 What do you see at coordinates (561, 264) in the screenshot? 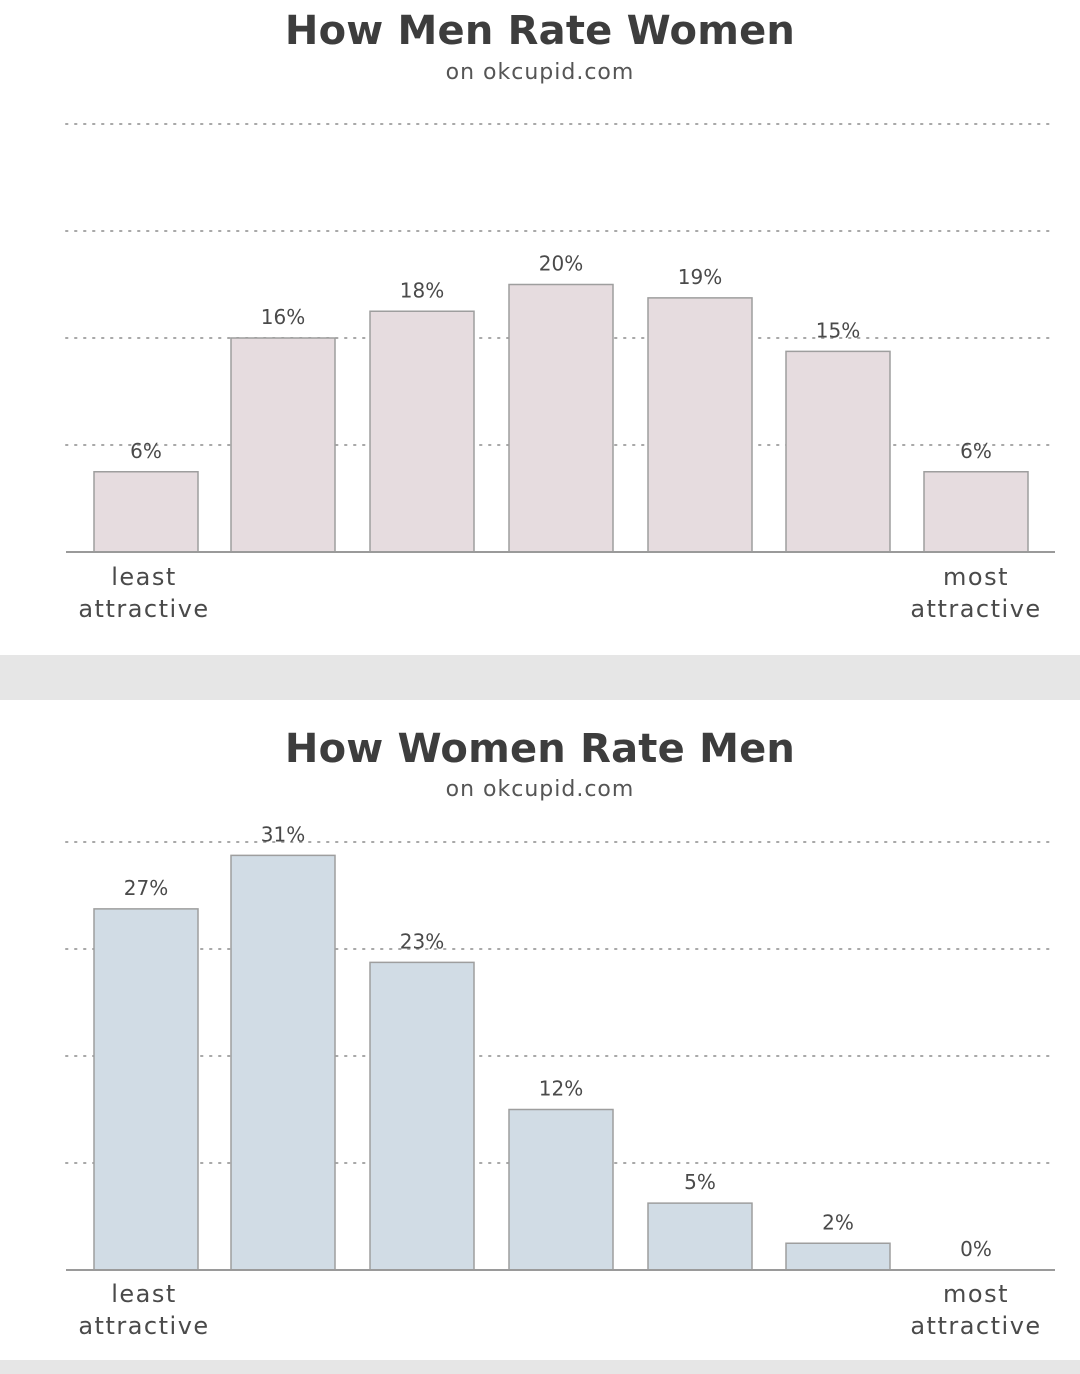
I see `bar-value-label-4: 20%` at bounding box center [561, 264].